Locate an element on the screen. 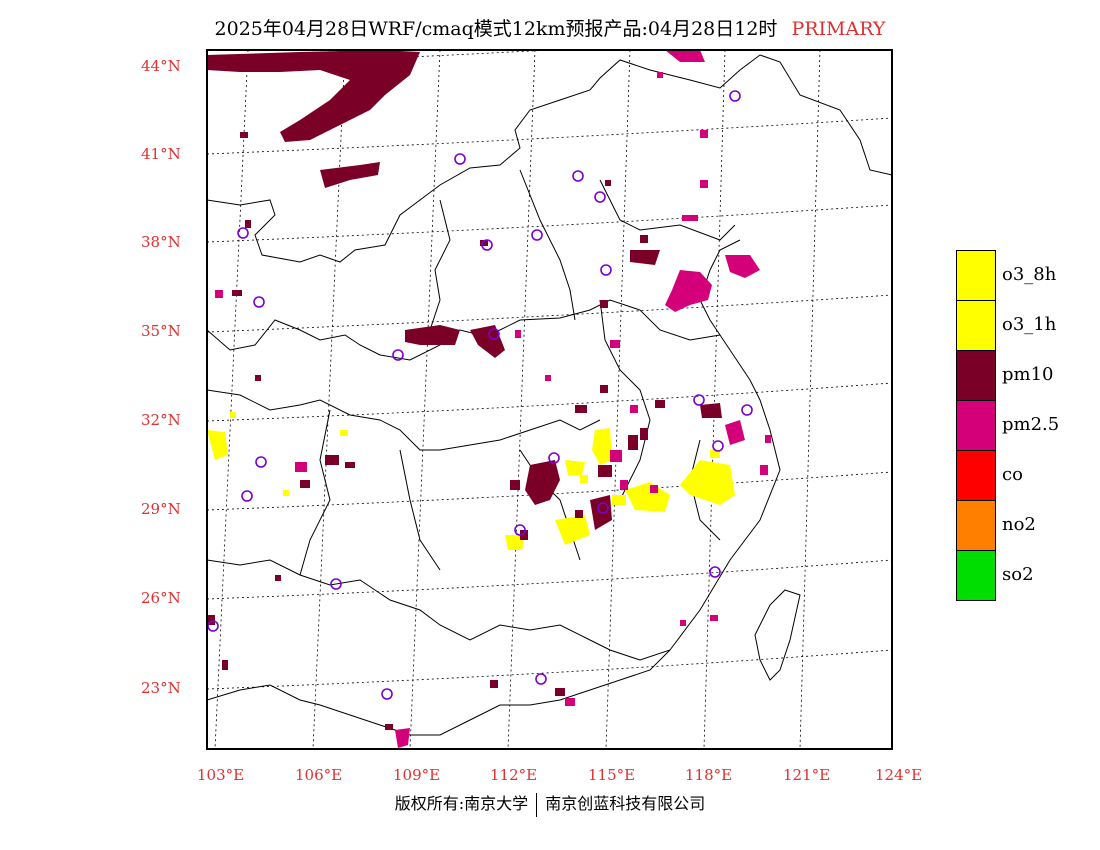 Image resolution: width=1100 pixels, height=850 pixels. legend-label: co is located at coordinates (1012, 474).